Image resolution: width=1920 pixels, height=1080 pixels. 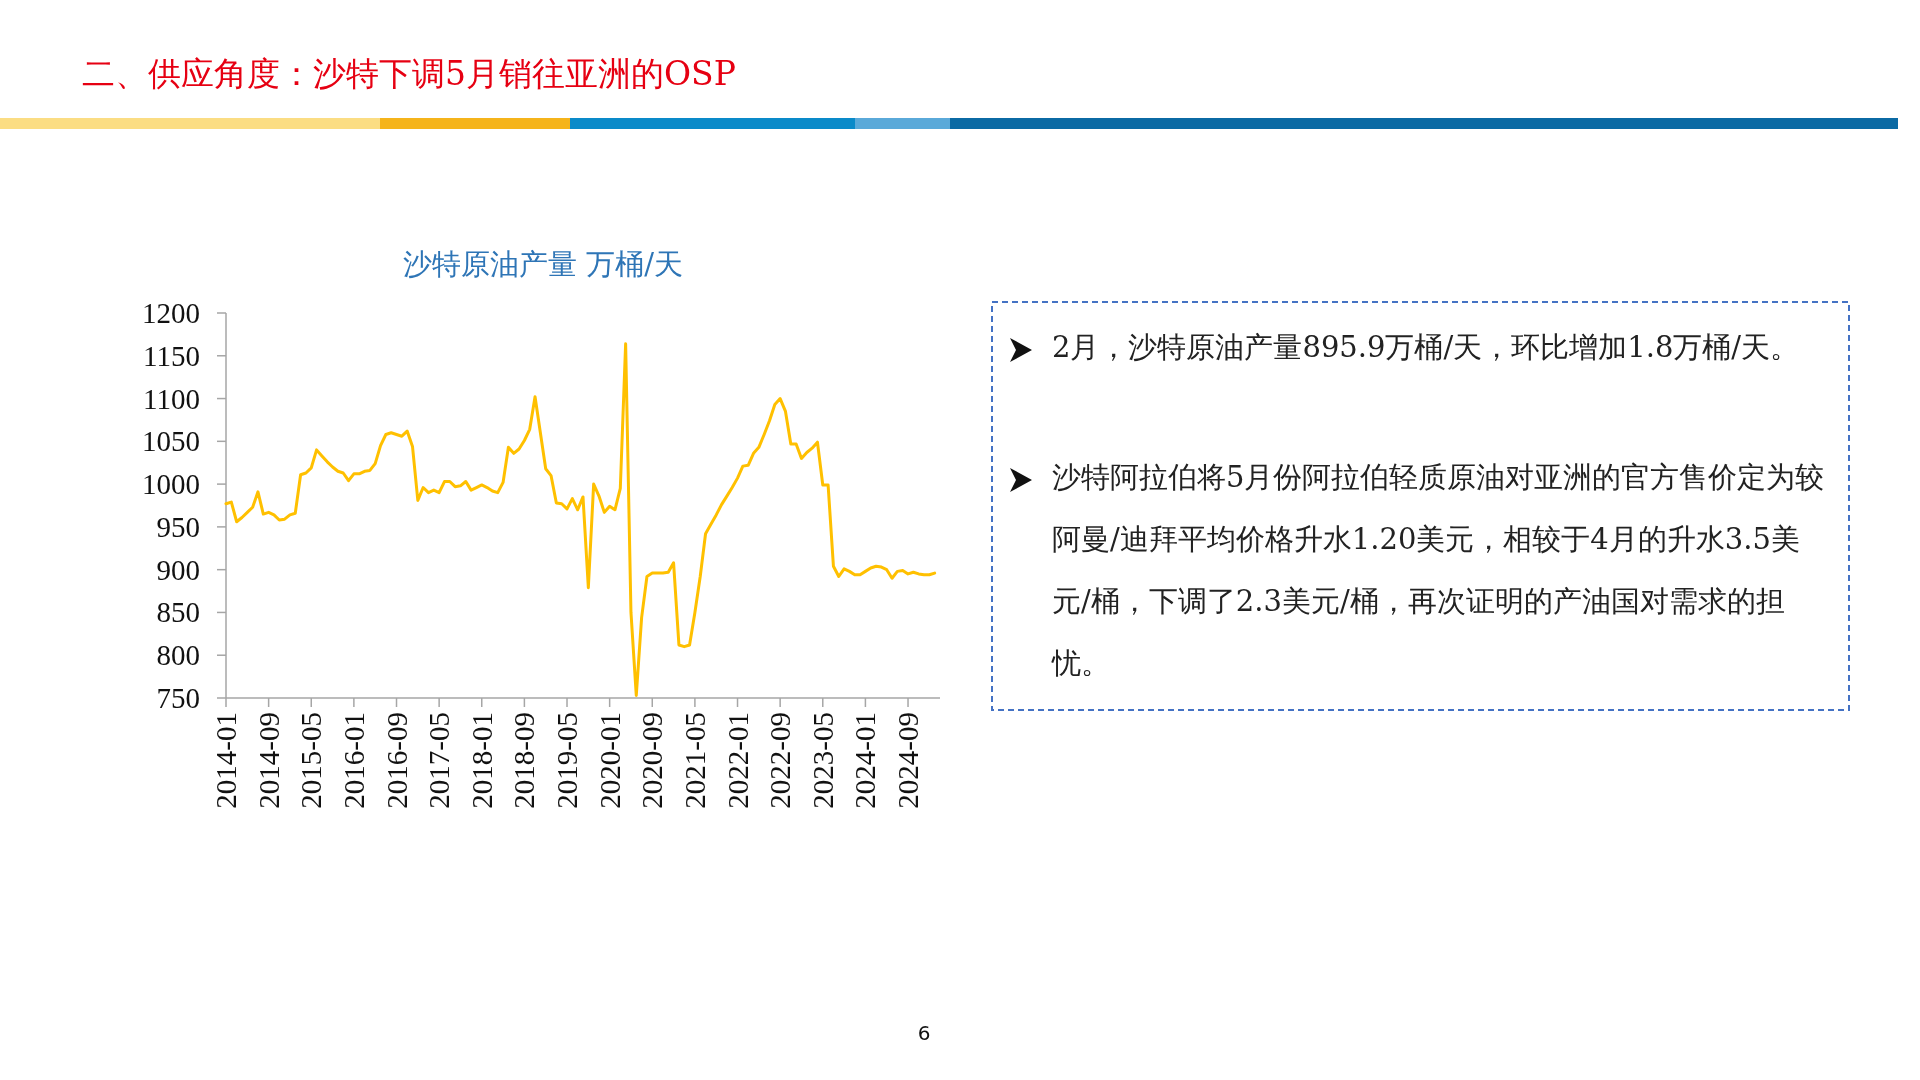 What do you see at coordinates (652, 760) in the screenshot?
I see `x-tick-label: 2020-09` at bounding box center [652, 760].